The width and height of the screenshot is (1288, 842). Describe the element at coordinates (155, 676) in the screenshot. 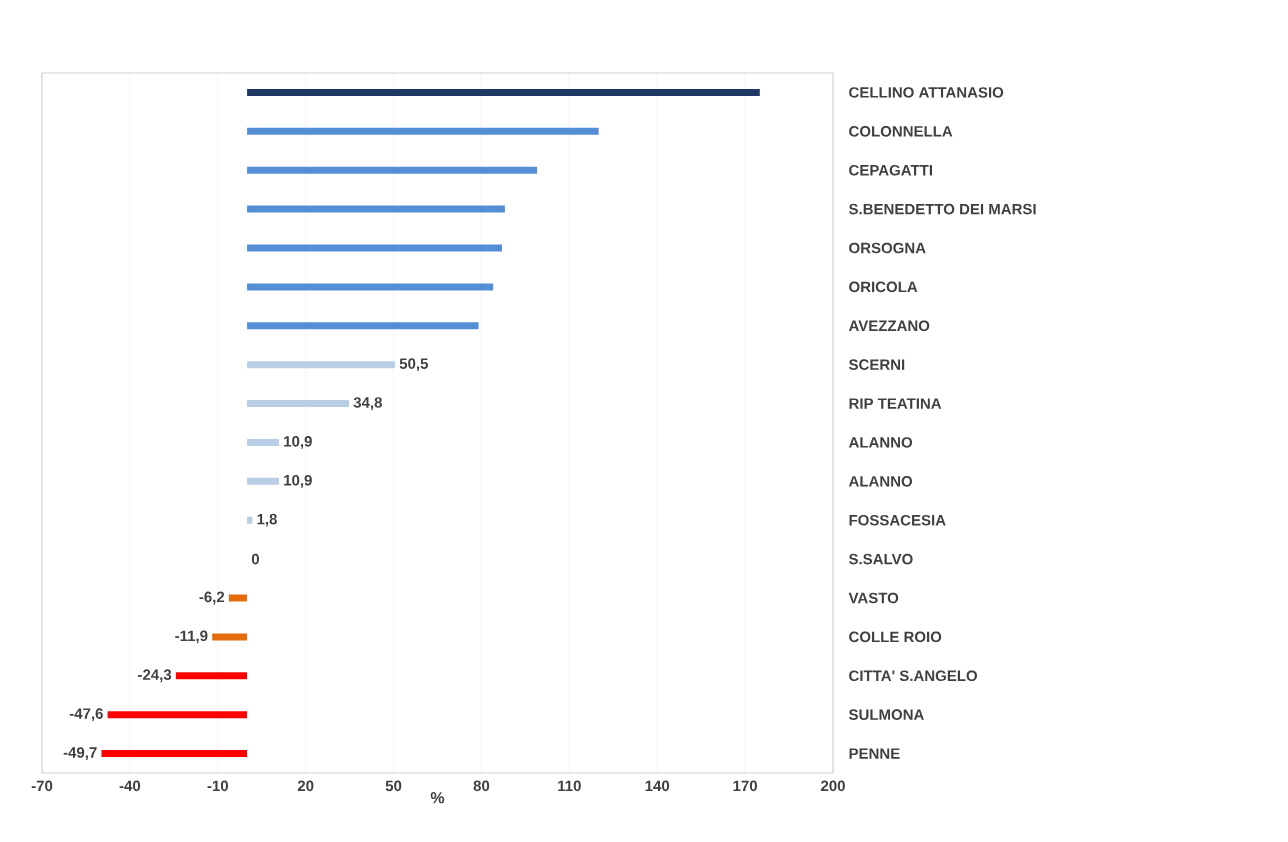

I see `data-label: -24,3` at that location.